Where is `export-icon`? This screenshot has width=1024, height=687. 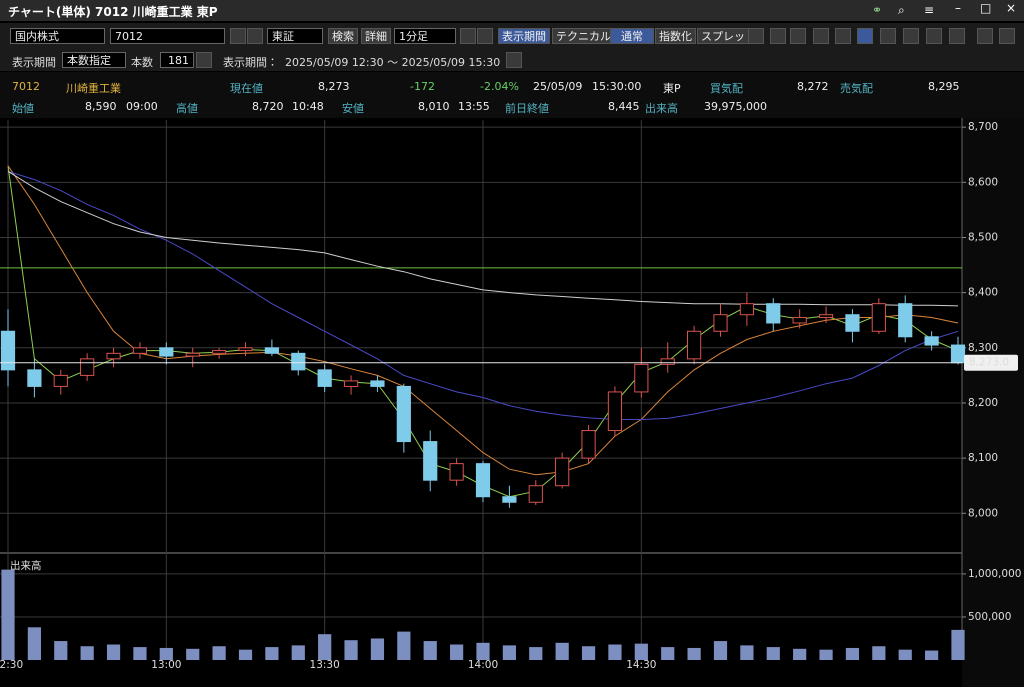 export-icon is located at coordinates (1007, 36).